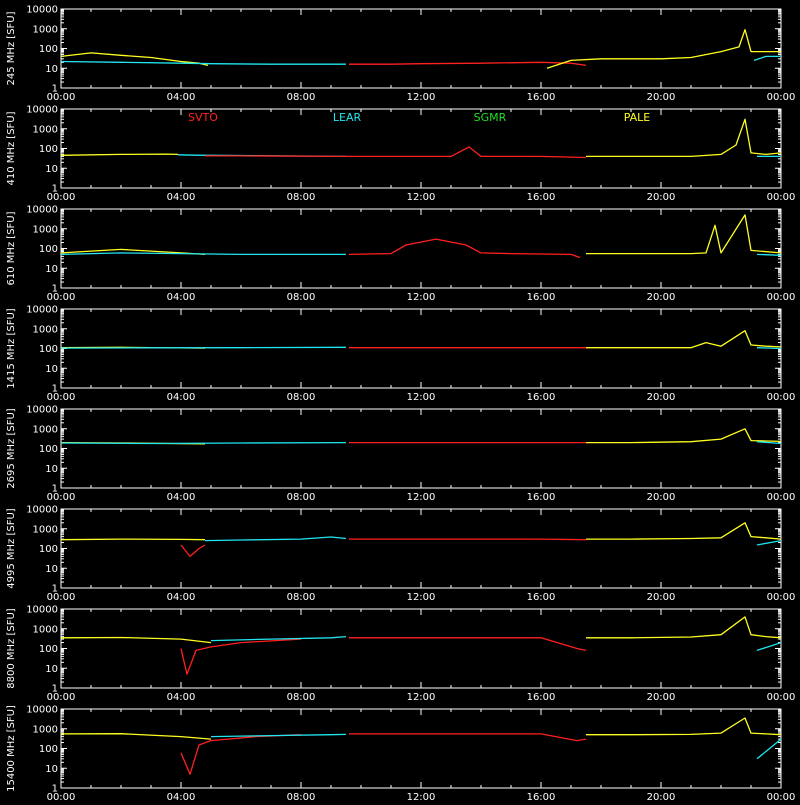 This screenshot has width=800, height=805. I want to click on y-axis-label: 8800 MHz [SFU], so click(11, 648).